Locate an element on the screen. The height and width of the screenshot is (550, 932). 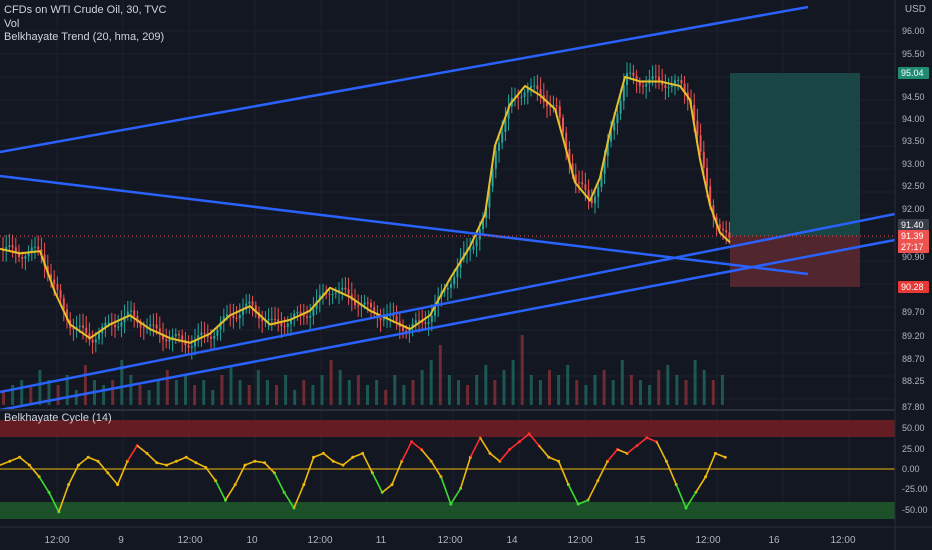
cycle-point is located at coordinates (725, 457).